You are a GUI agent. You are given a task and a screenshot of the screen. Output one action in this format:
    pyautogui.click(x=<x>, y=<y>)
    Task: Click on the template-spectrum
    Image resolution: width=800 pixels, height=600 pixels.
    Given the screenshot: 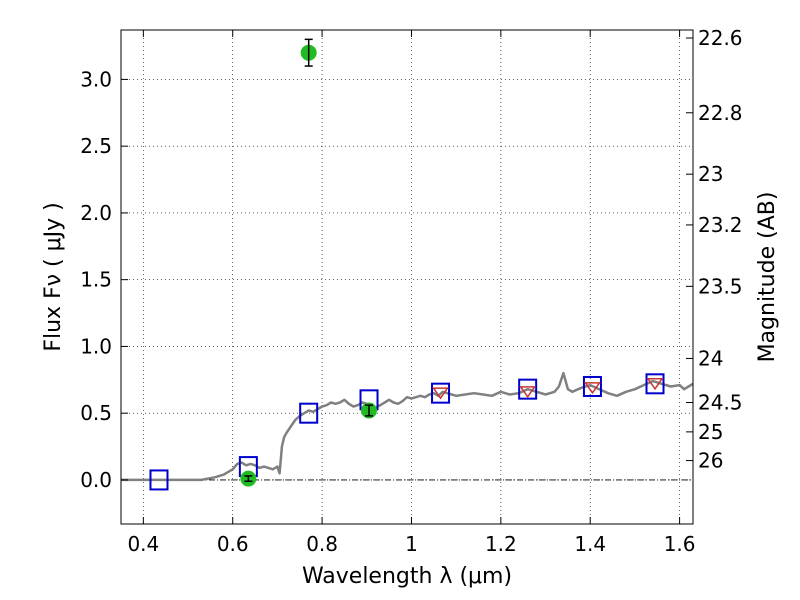 What is the action you would take?
    pyautogui.click(x=407, y=426)
    